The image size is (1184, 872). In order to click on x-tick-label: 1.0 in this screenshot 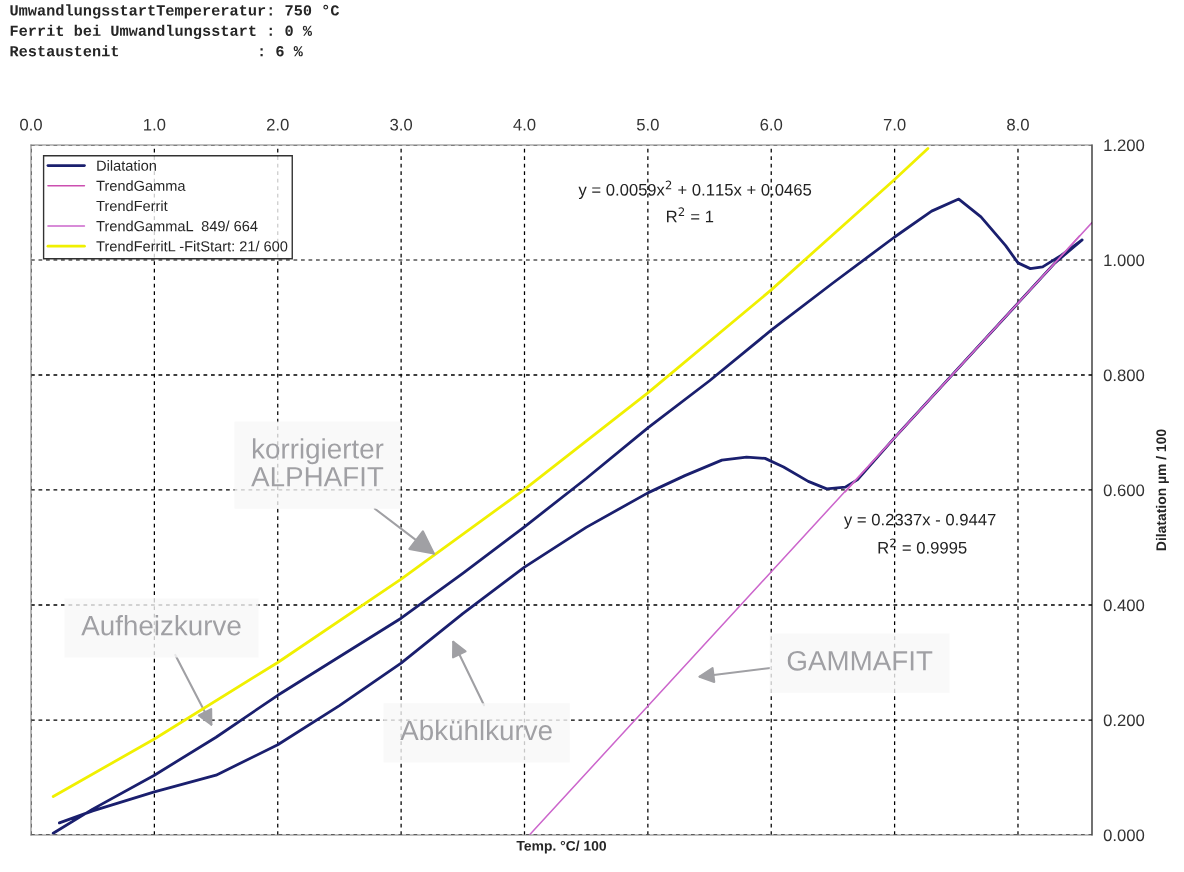, I will do `click(155, 124)`.